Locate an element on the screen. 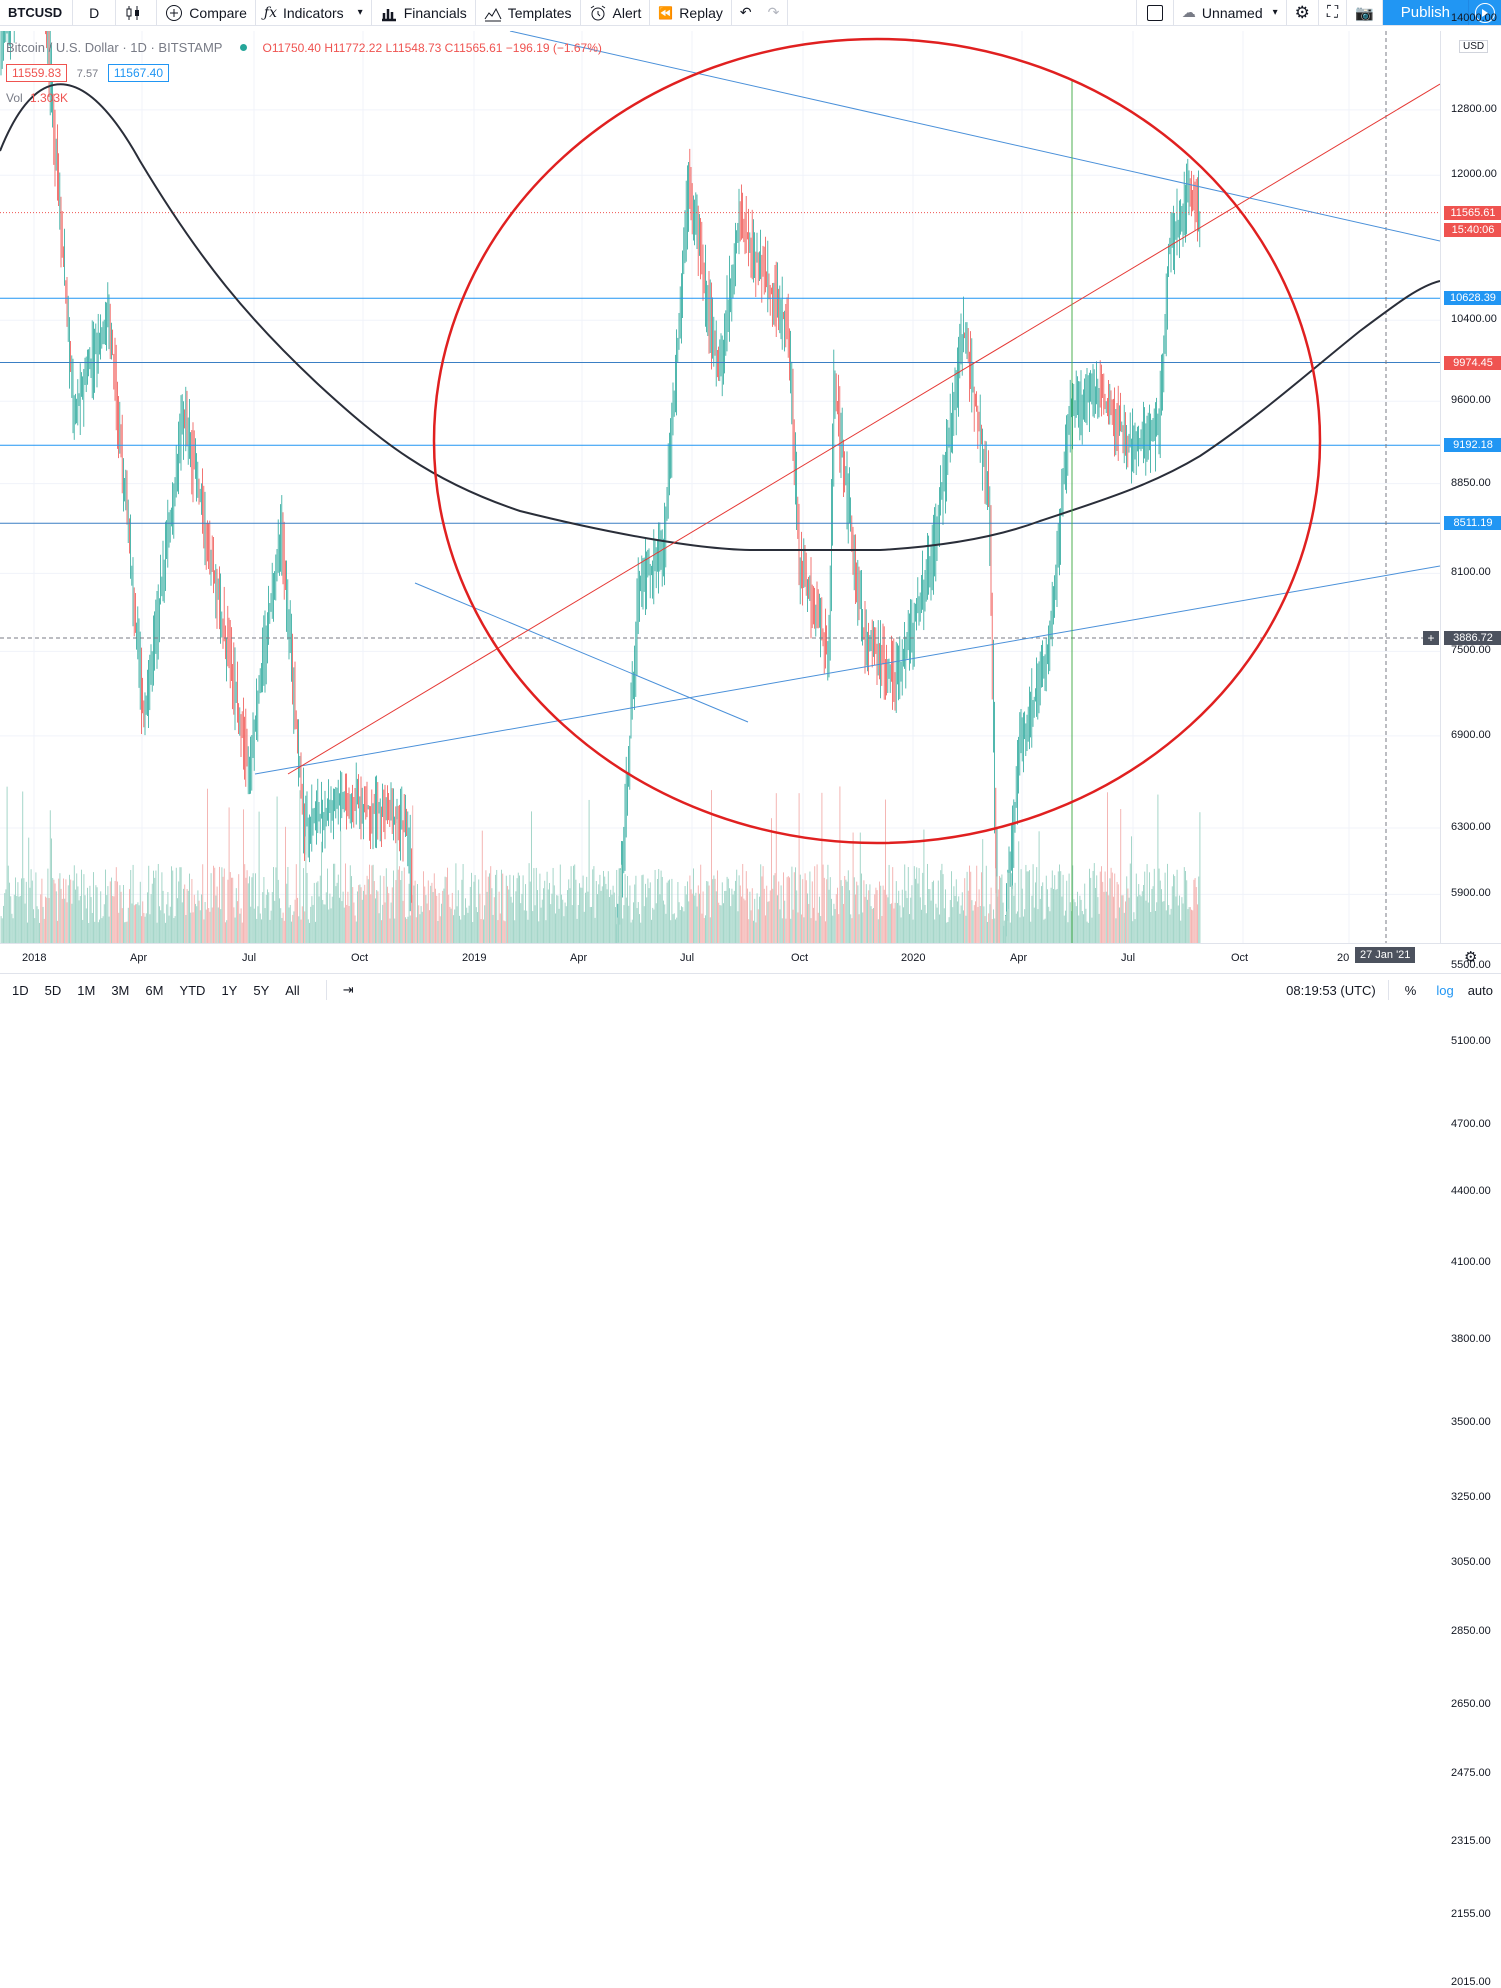  volume-value: 1.303K is located at coordinates (49, 98).